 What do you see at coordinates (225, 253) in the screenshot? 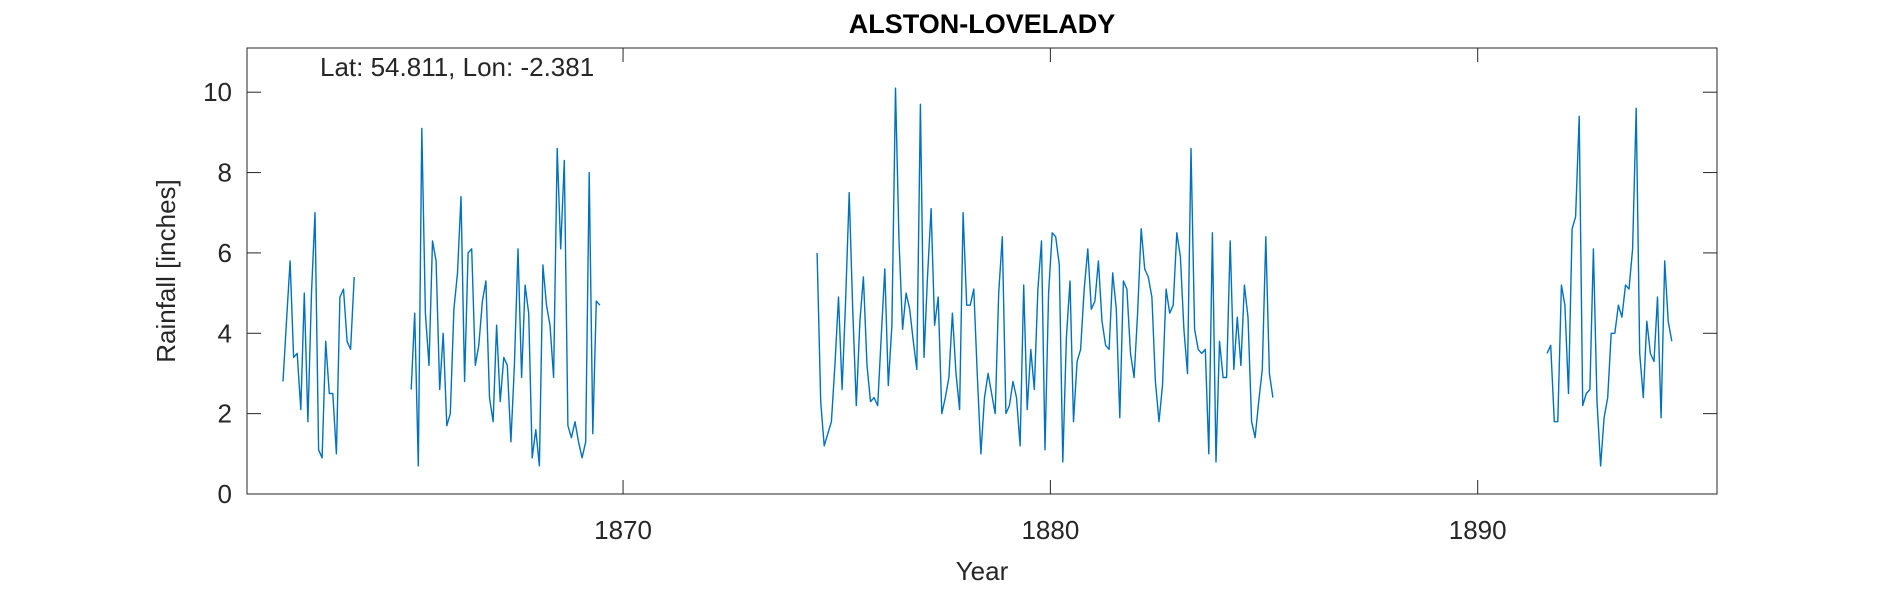
I see `y-tick-label: 6` at bounding box center [225, 253].